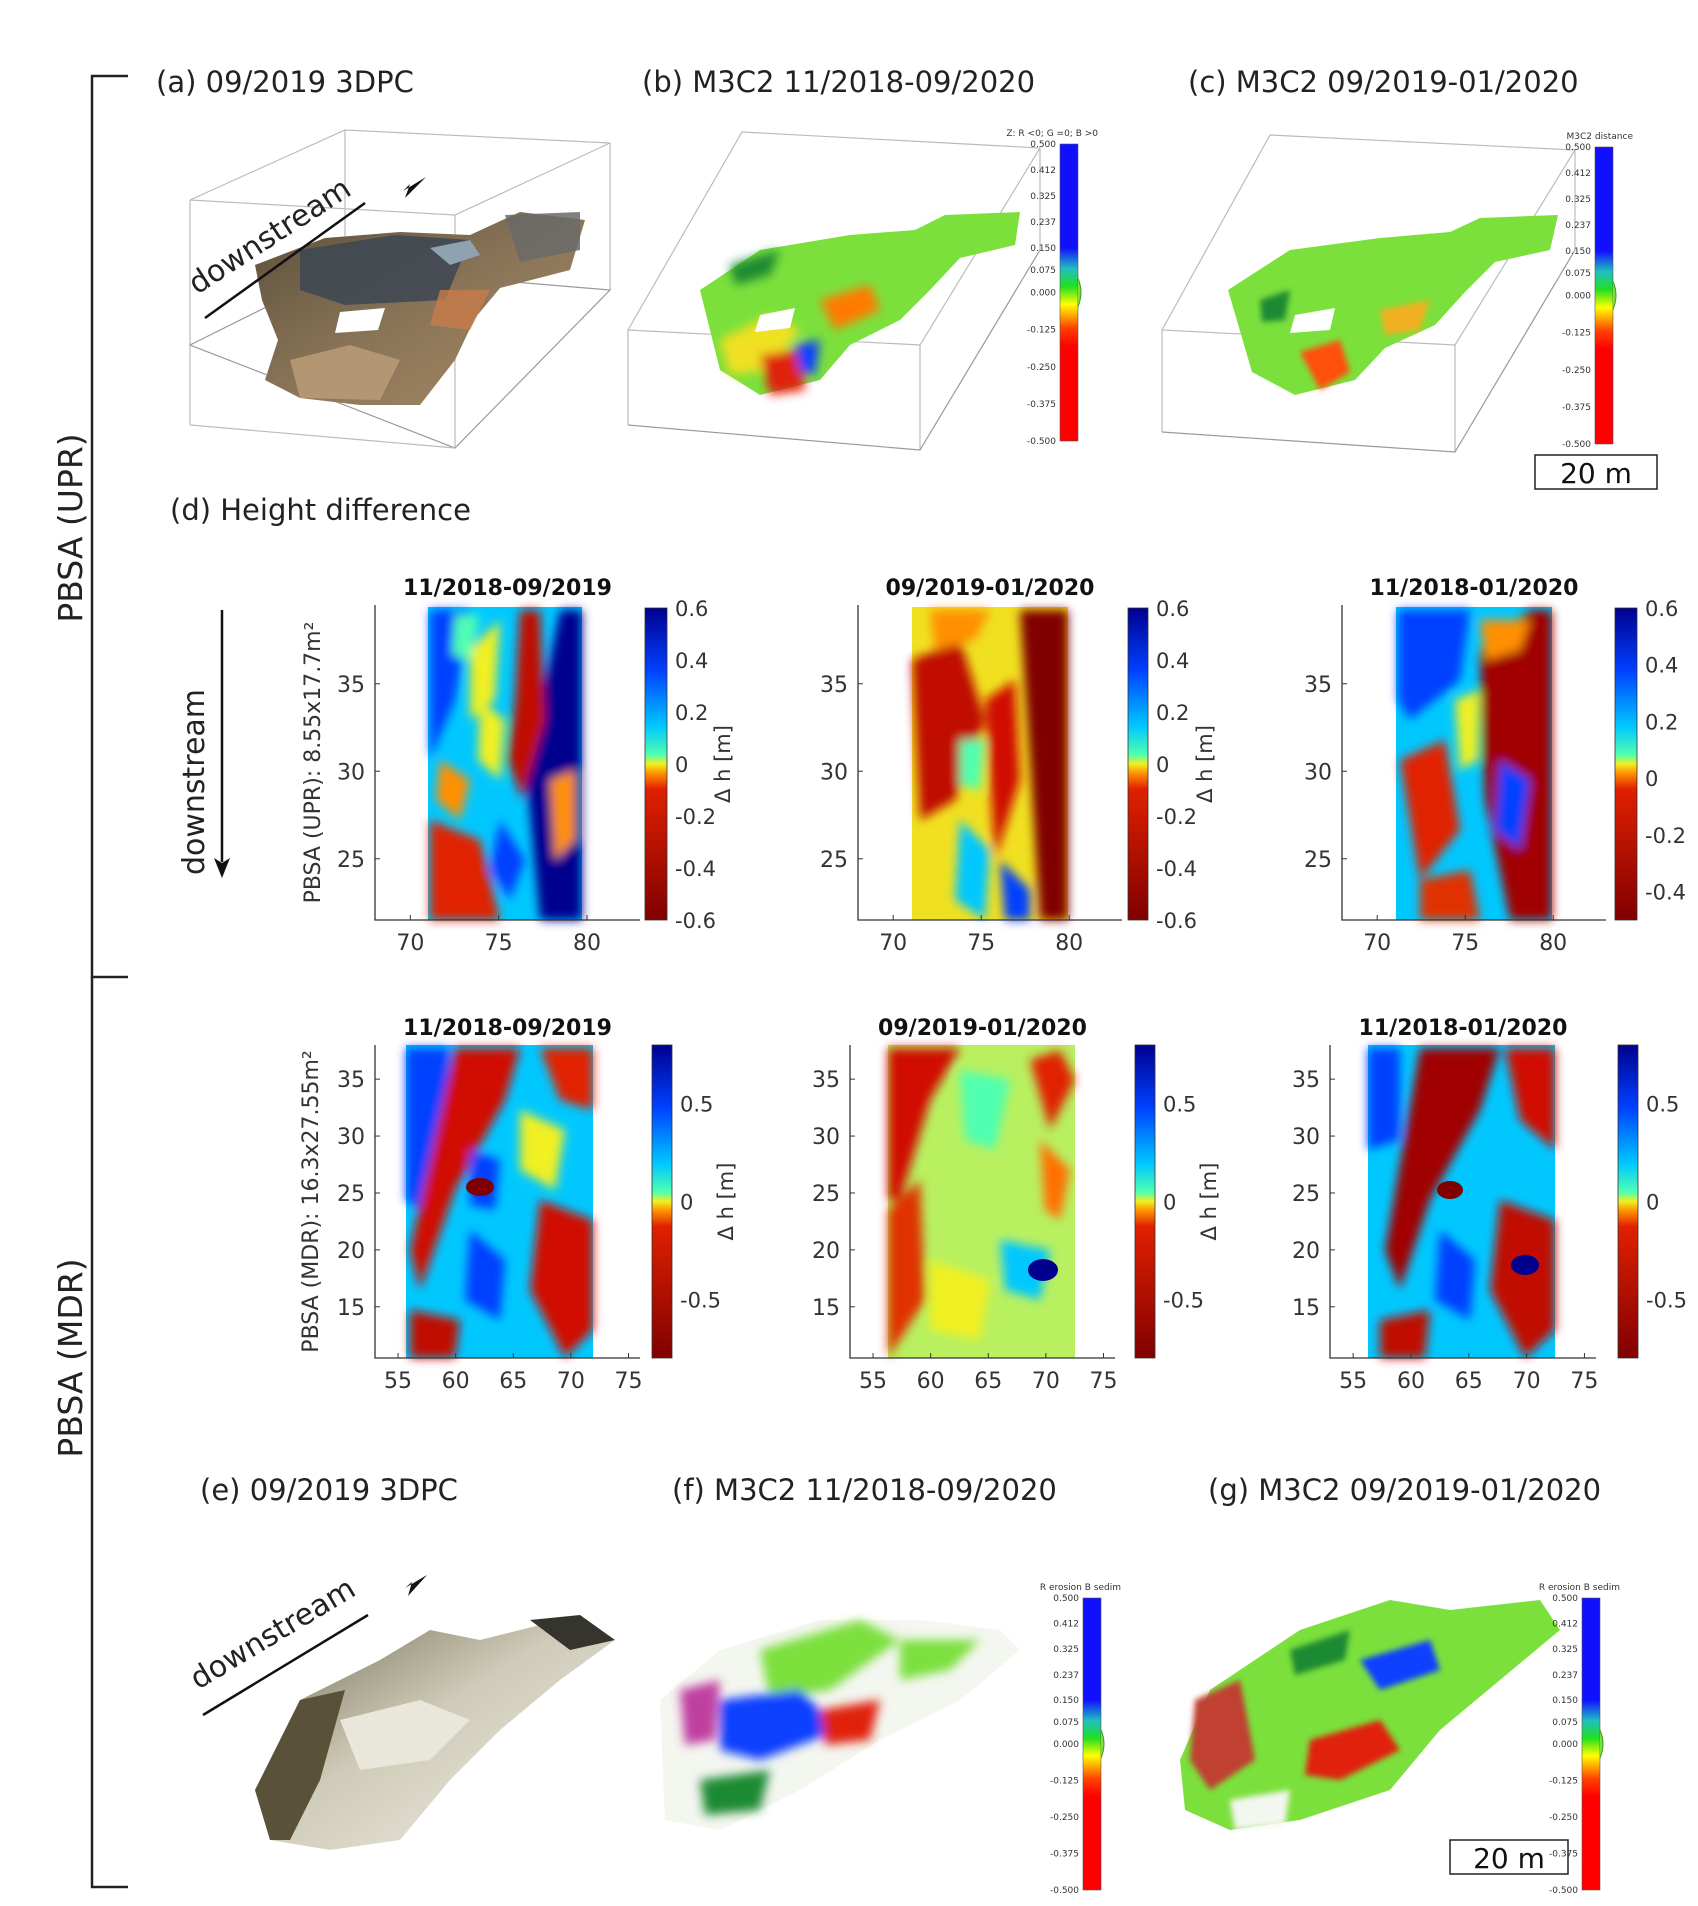  I want to click on upr-3-title: 11/2018-01/2020, so click(1474, 588).